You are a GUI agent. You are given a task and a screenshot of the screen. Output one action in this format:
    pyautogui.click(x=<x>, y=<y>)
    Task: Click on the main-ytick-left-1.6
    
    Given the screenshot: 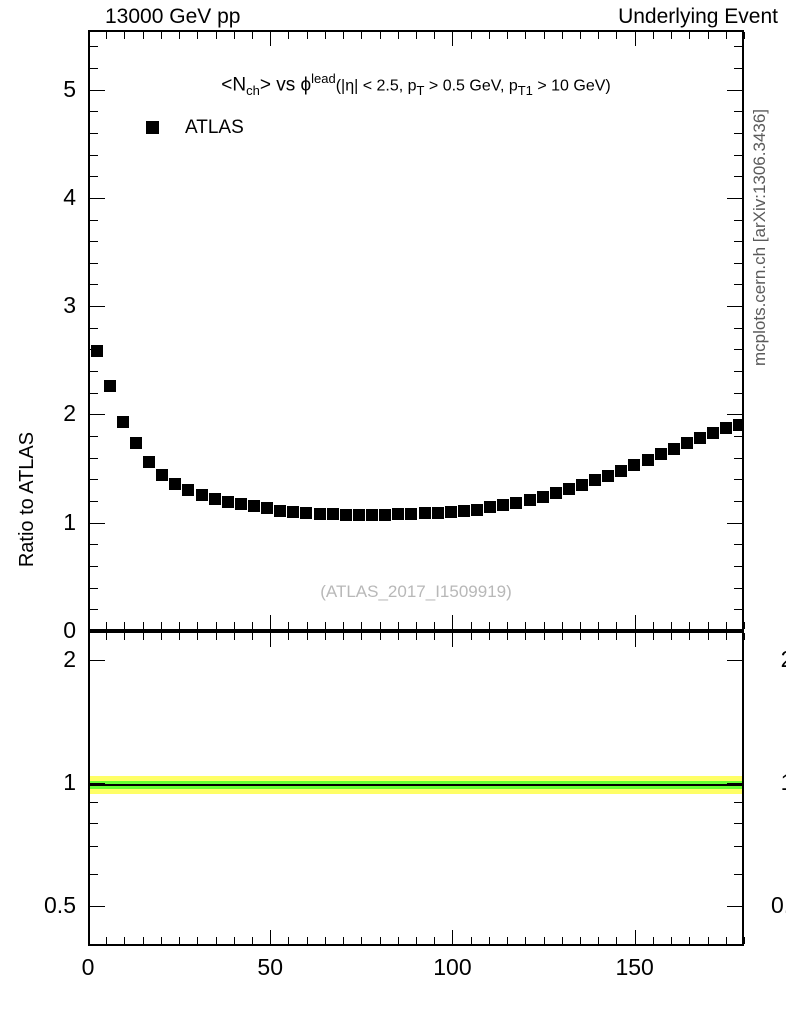 What is the action you would take?
    pyautogui.click(x=94, y=458)
    